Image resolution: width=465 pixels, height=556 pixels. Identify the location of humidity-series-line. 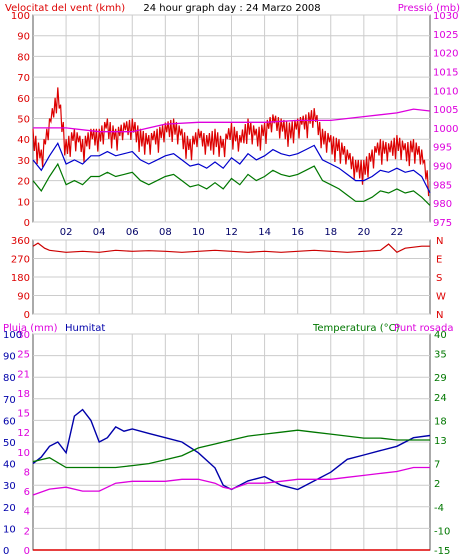
(231, 449).